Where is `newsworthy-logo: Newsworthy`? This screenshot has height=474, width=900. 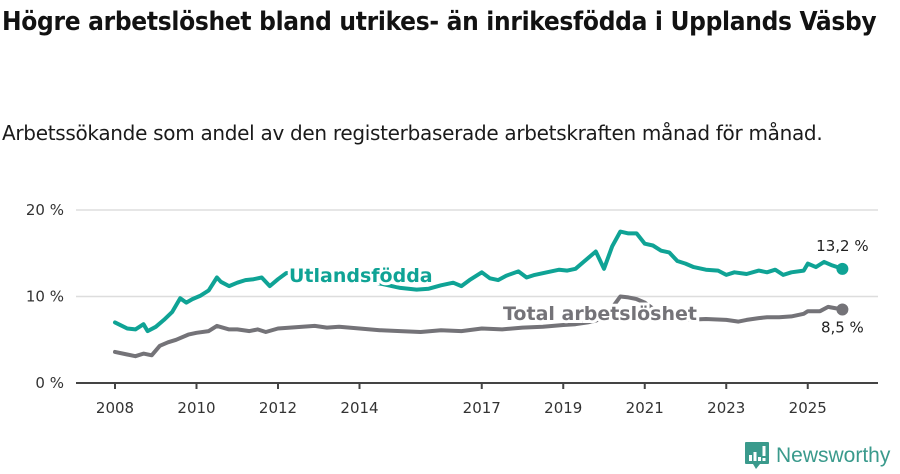 newsworthy-logo: Newsworthy is located at coordinates (817, 456).